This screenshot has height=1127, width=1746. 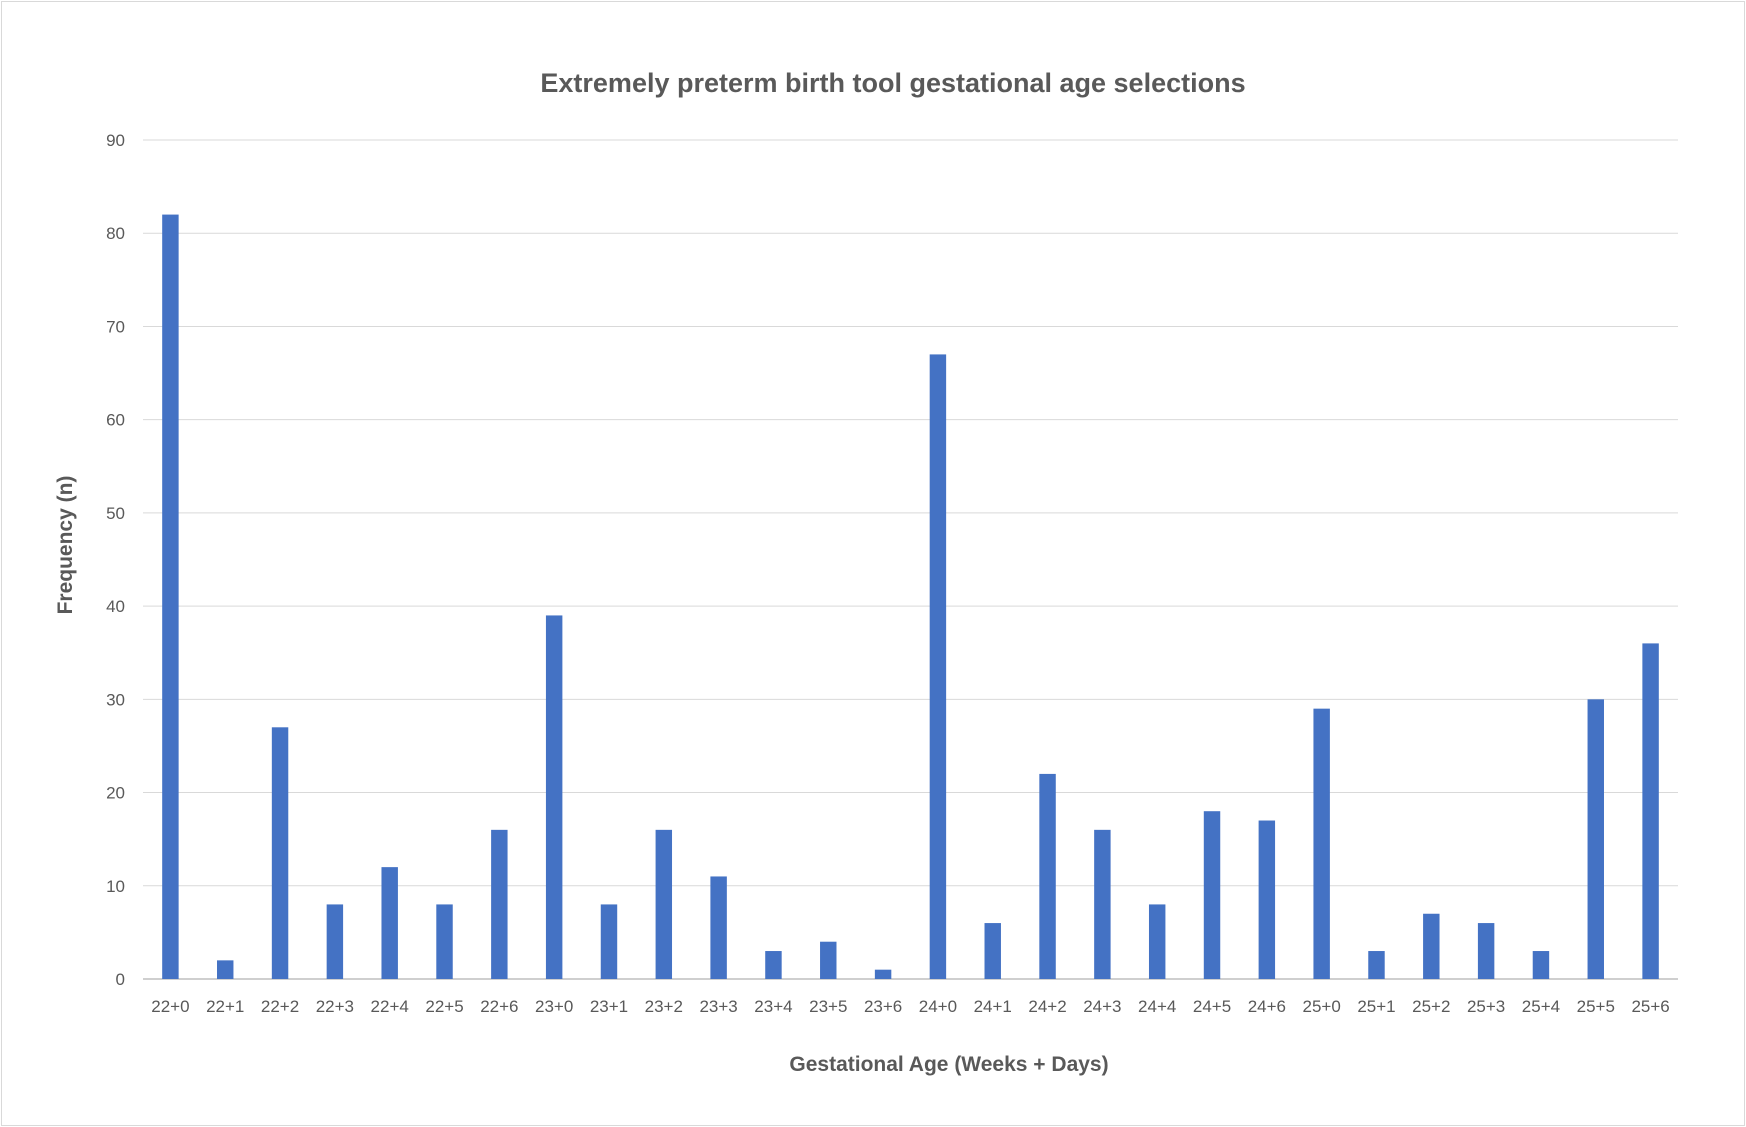 What do you see at coordinates (389, 923) in the screenshot?
I see `bar-22+4` at bounding box center [389, 923].